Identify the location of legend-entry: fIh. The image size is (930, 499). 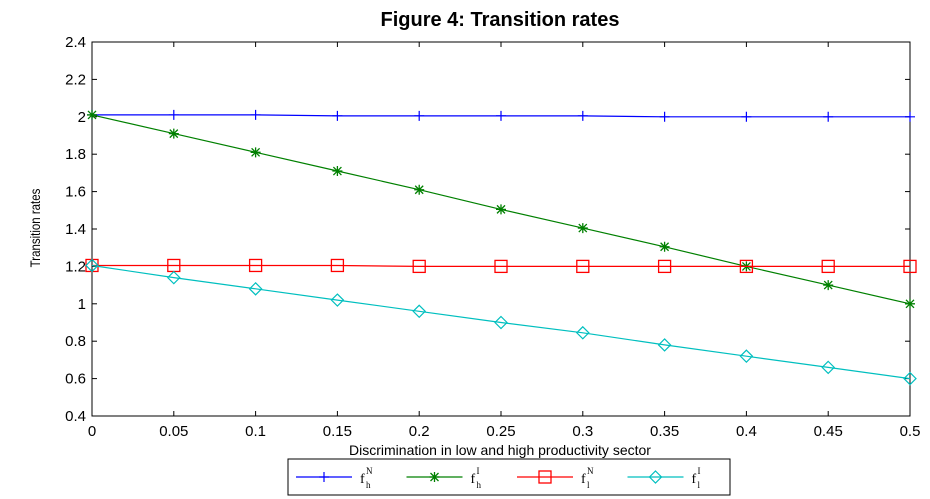
(444, 478).